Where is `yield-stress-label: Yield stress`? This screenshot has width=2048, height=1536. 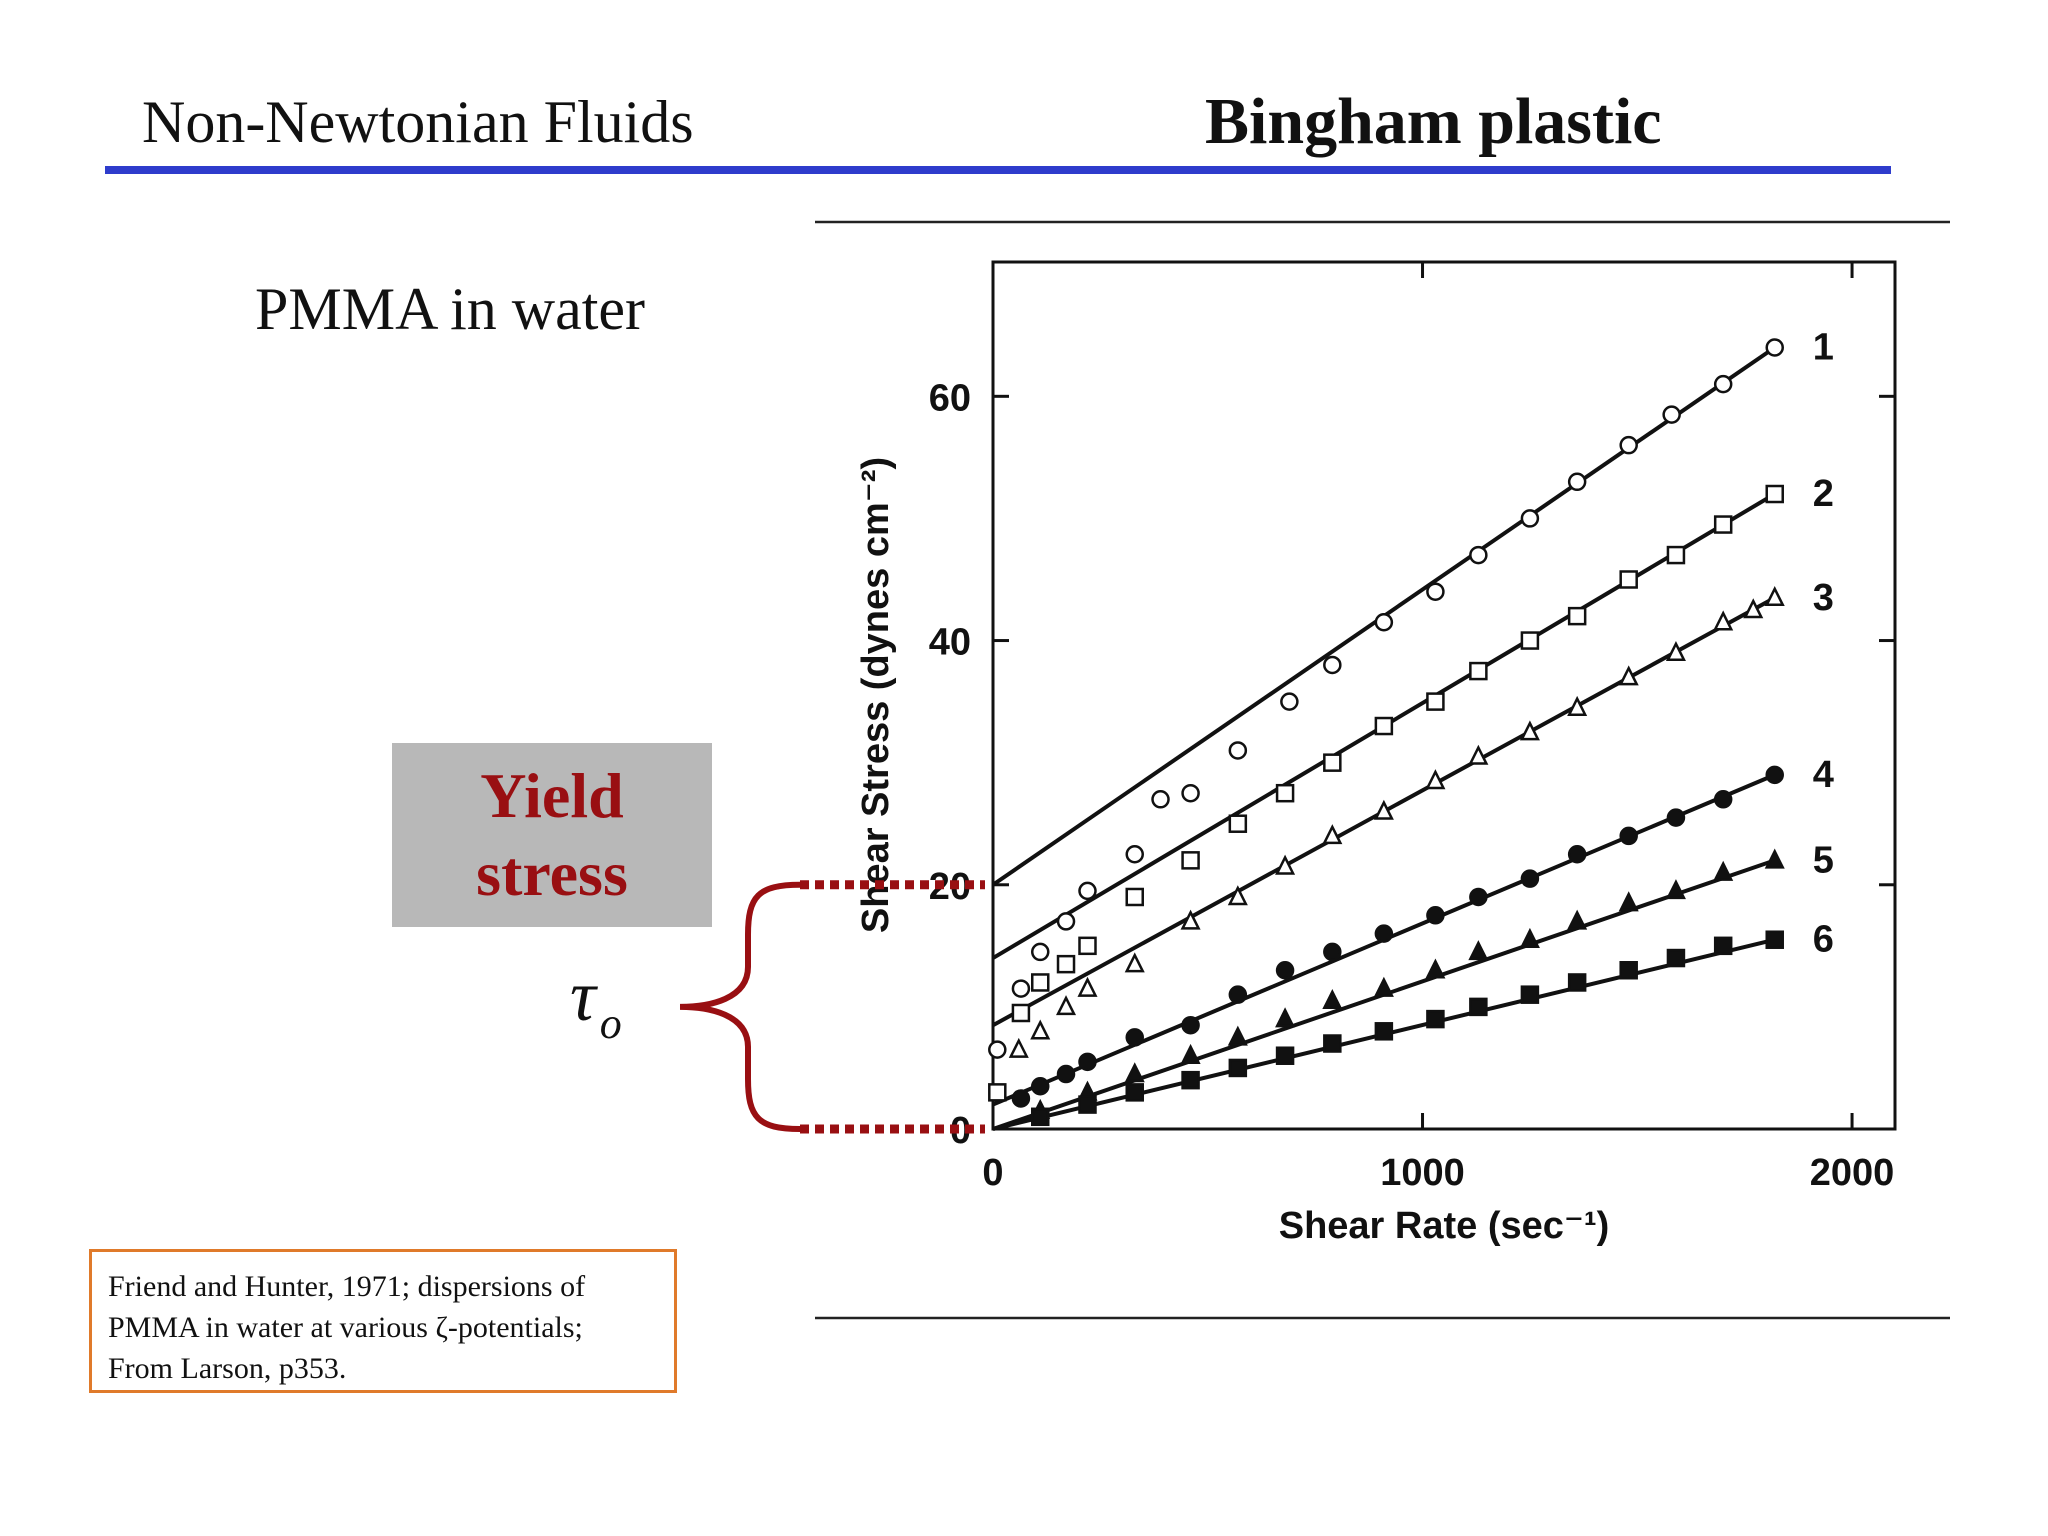 yield-stress-label: Yield stress is located at coordinates (552, 835).